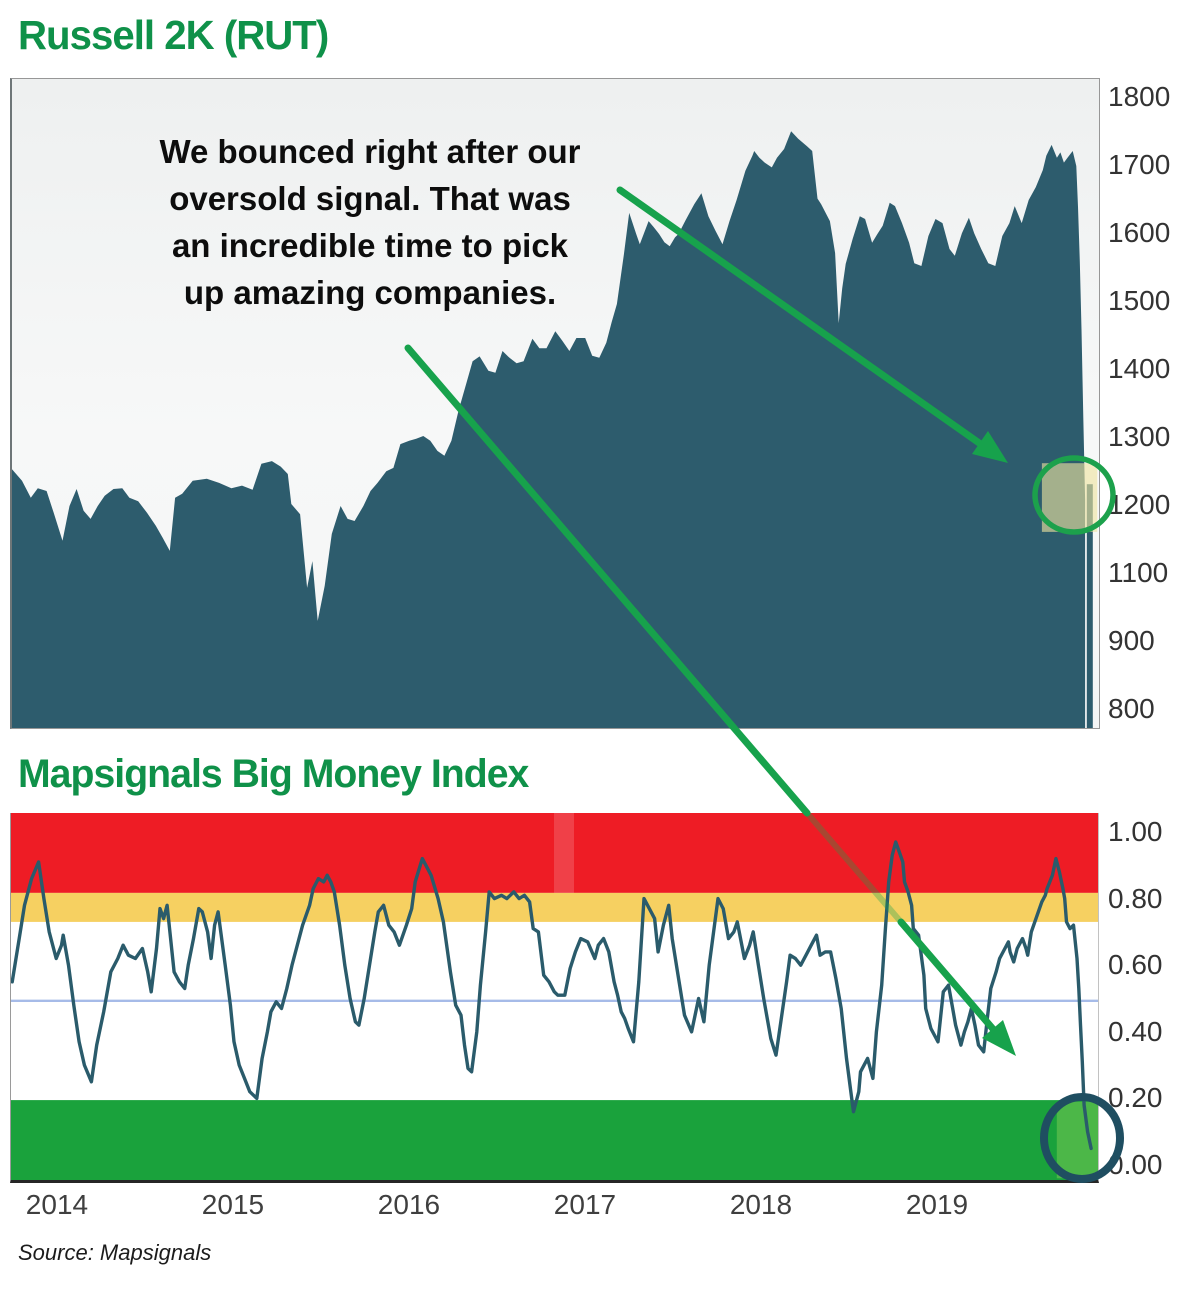  Describe the element at coordinates (1135, 1031) in the screenshot. I see `y-tick-label: 0.40` at that location.